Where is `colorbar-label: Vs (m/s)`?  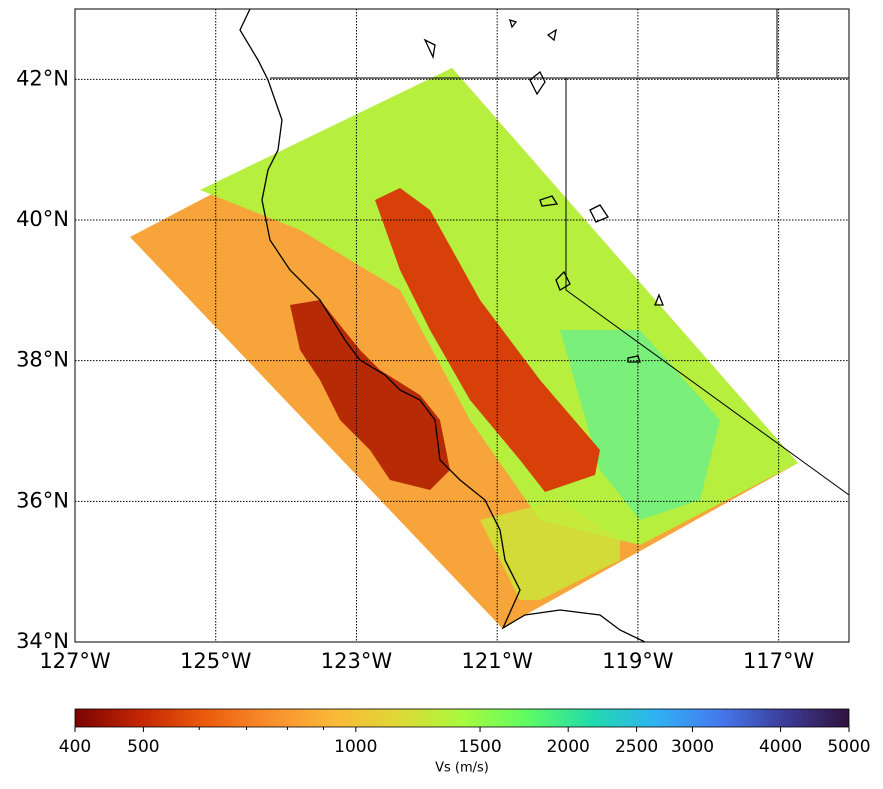 colorbar-label: Vs (m/s) is located at coordinates (462, 768).